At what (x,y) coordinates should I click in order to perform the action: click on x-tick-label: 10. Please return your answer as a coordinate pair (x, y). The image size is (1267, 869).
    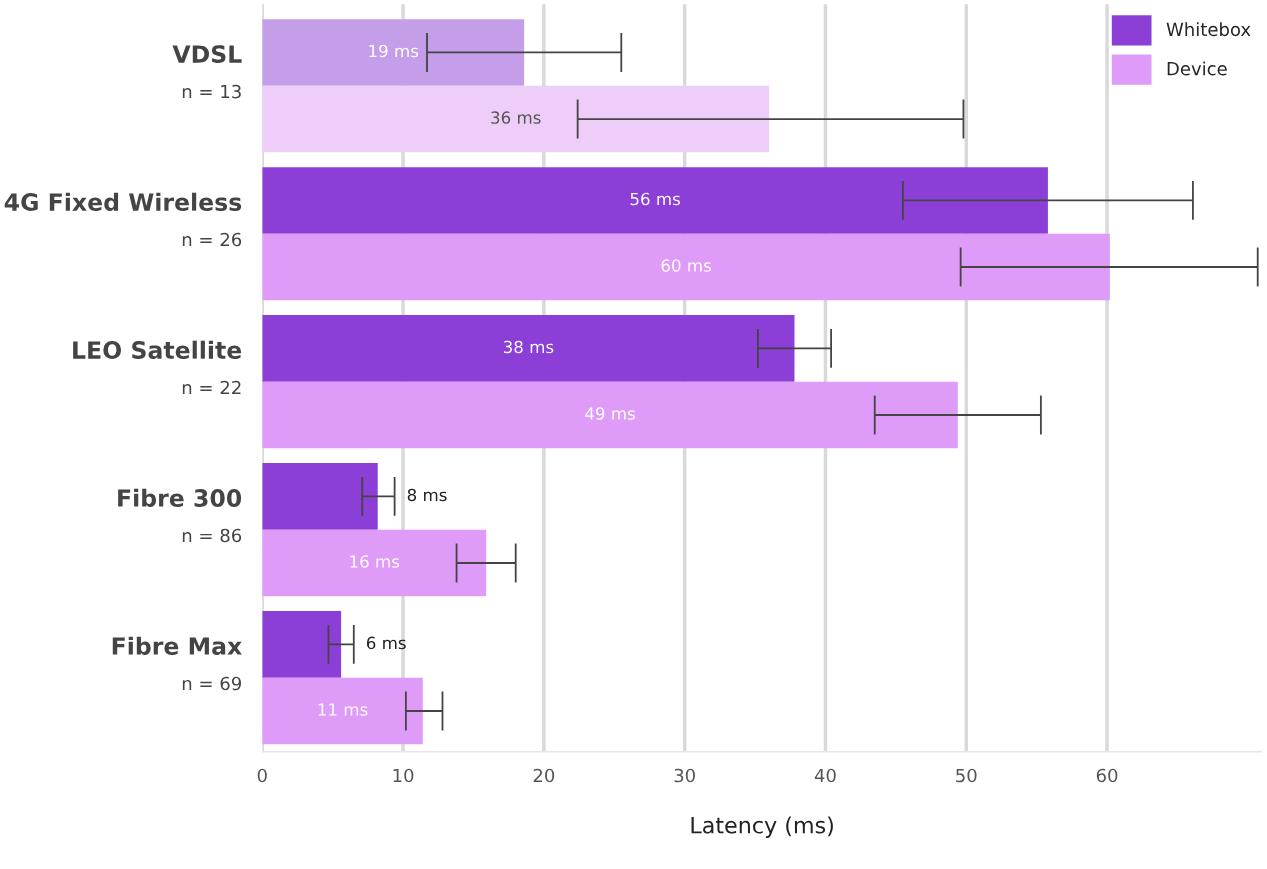
    Looking at the image, I should click on (403, 775).